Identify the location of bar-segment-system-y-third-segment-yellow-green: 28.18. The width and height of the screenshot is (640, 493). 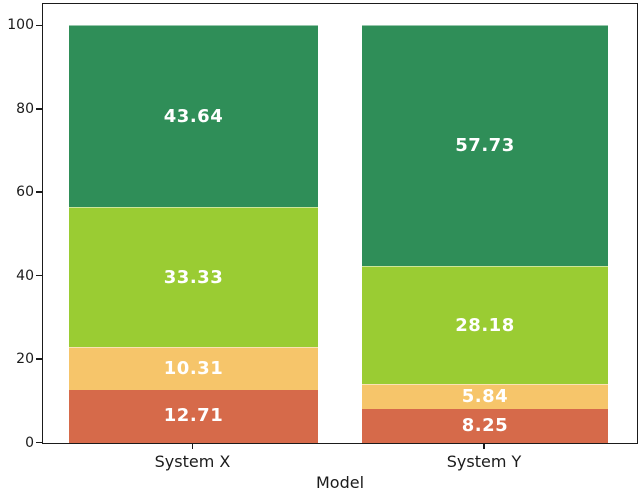
(485, 325).